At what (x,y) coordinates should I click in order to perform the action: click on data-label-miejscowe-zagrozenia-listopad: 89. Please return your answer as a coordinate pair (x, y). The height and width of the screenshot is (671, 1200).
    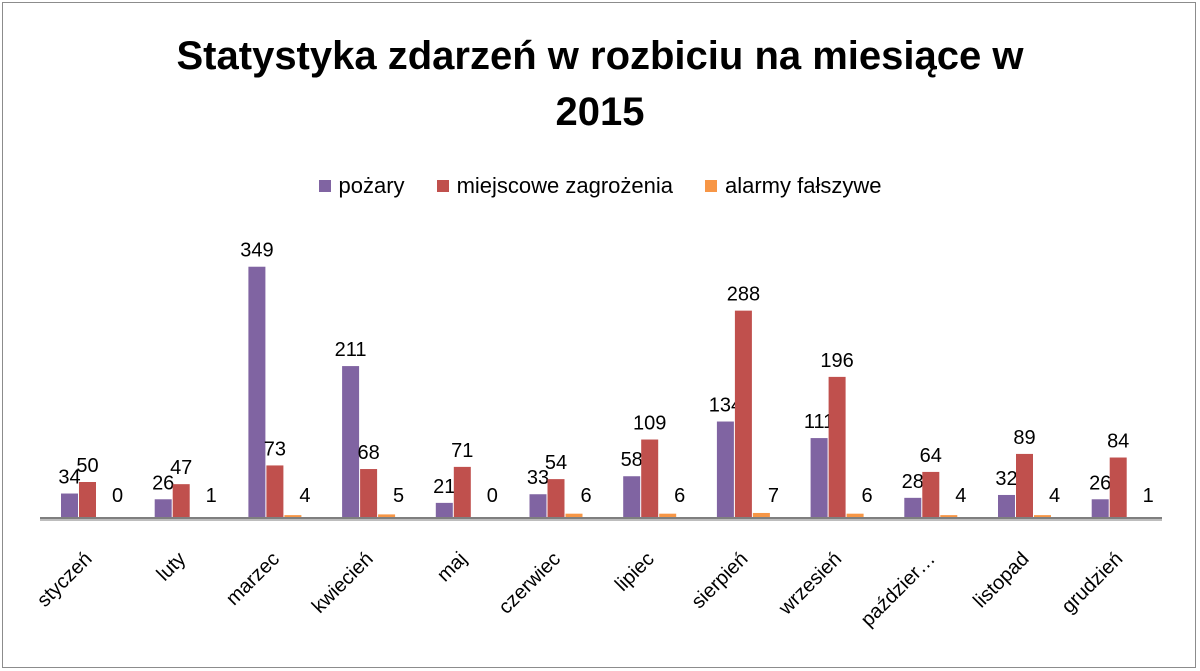
    Looking at the image, I should click on (1024, 438).